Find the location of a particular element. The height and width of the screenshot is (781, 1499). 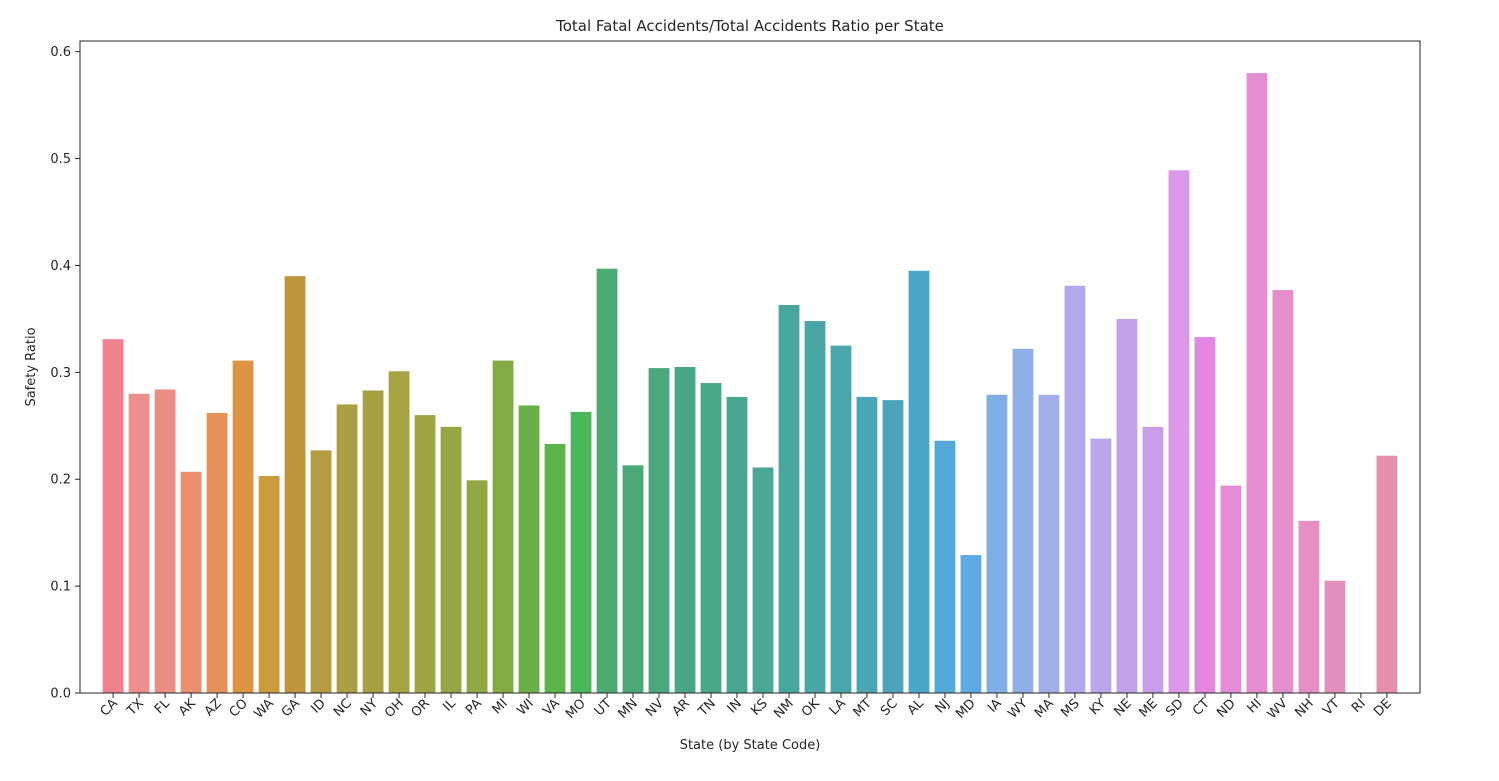

x-tick-label: MO is located at coordinates (576, 709).